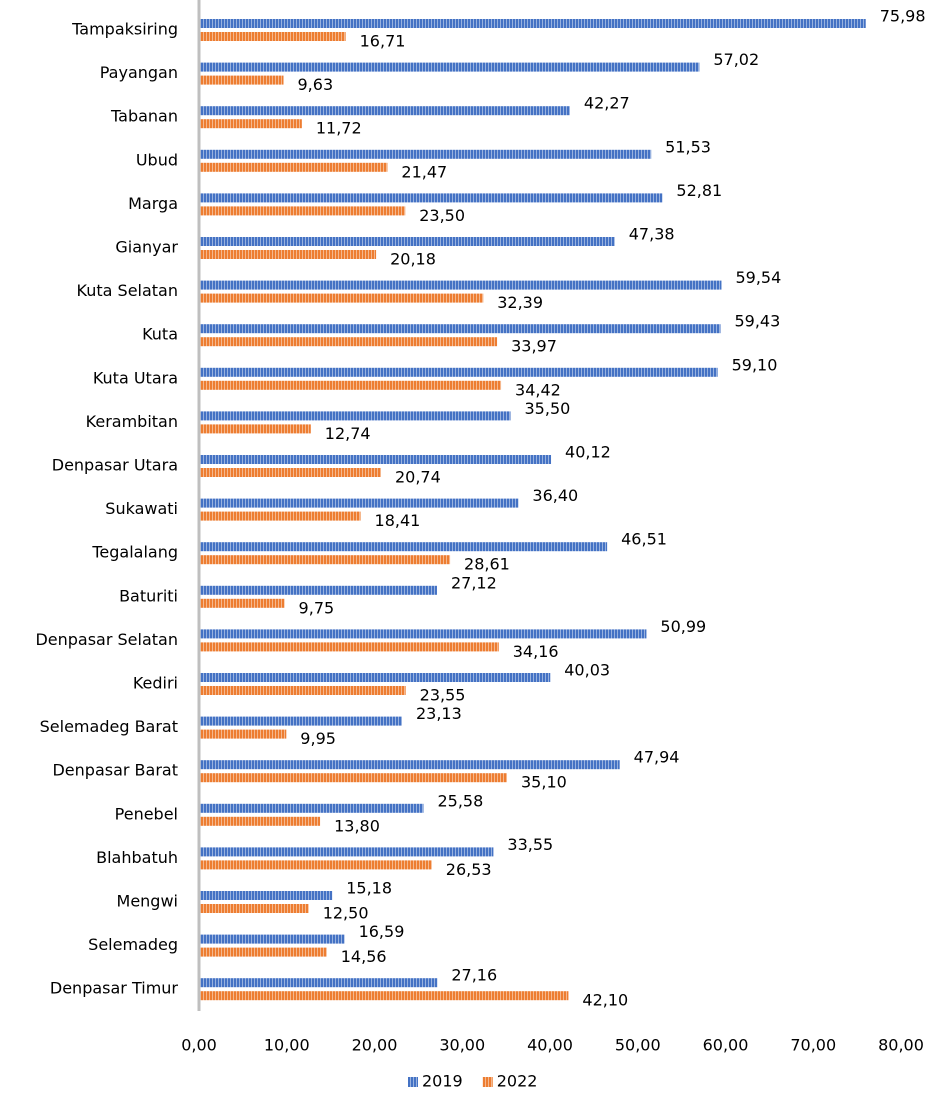 This screenshot has height=1099, width=936. I want to click on y-tick-label: Ubud, so click(157, 159).